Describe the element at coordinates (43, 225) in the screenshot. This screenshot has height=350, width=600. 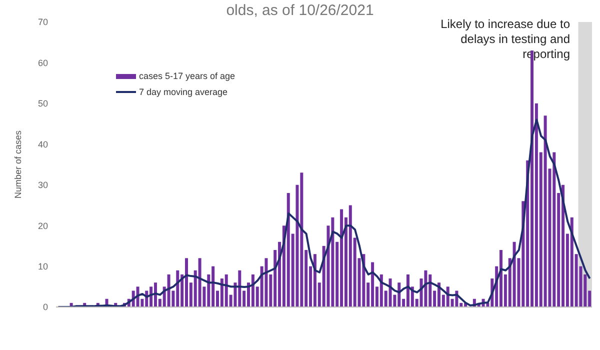
I see `y-tick-label: 20` at that location.